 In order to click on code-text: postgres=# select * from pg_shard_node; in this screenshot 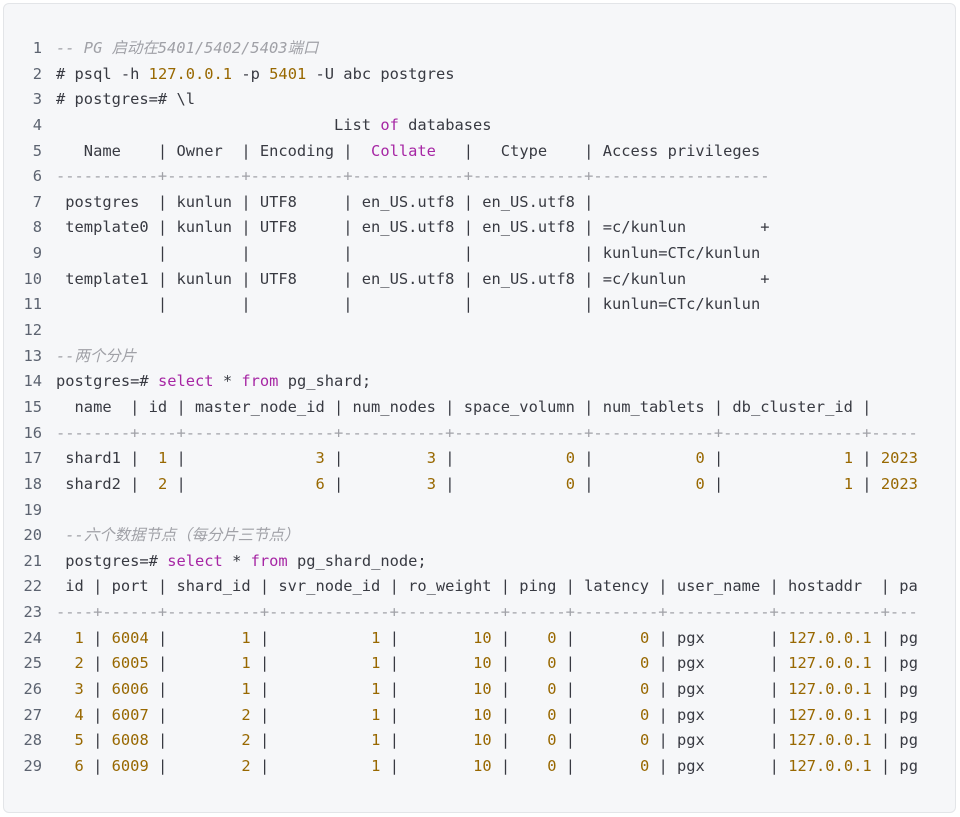, I will do `click(241, 562)`.